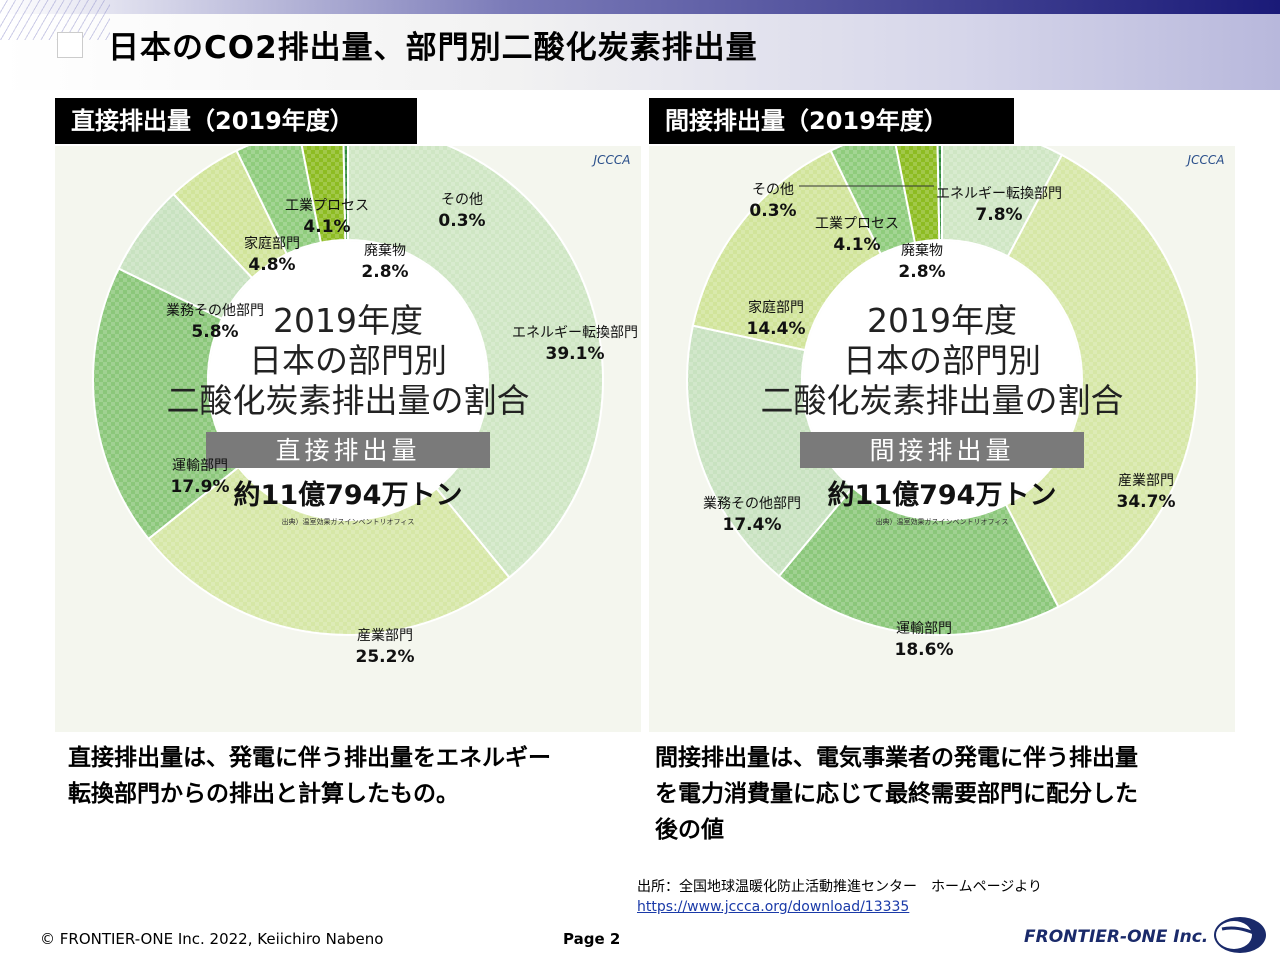 Image resolution: width=1280 pixels, height=961 pixels. I want to click on company-logo-icon, so click(1240, 935).